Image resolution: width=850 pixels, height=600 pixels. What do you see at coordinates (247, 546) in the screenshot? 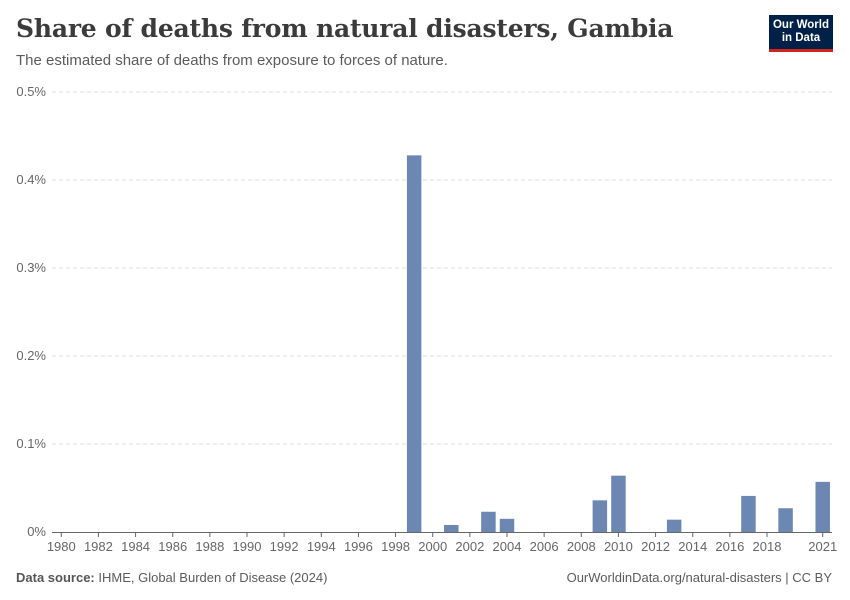
I see `x-tick-label: 1990` at bounding box center [247, 546].